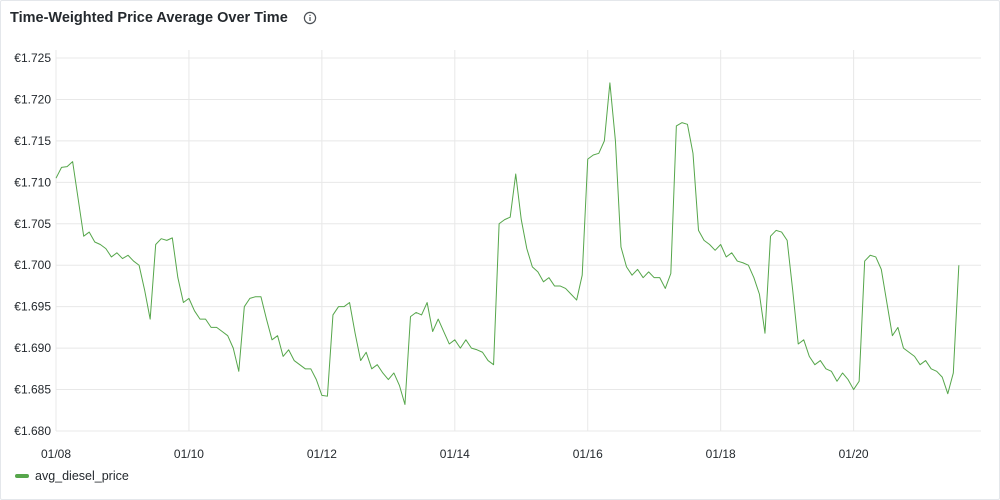 This screenshot has width=1000, height=500. What do you see at coordinates (32, 141) in the screenshot?
I see `y-tick-label: €1.715` at bounding box center [32, 141].